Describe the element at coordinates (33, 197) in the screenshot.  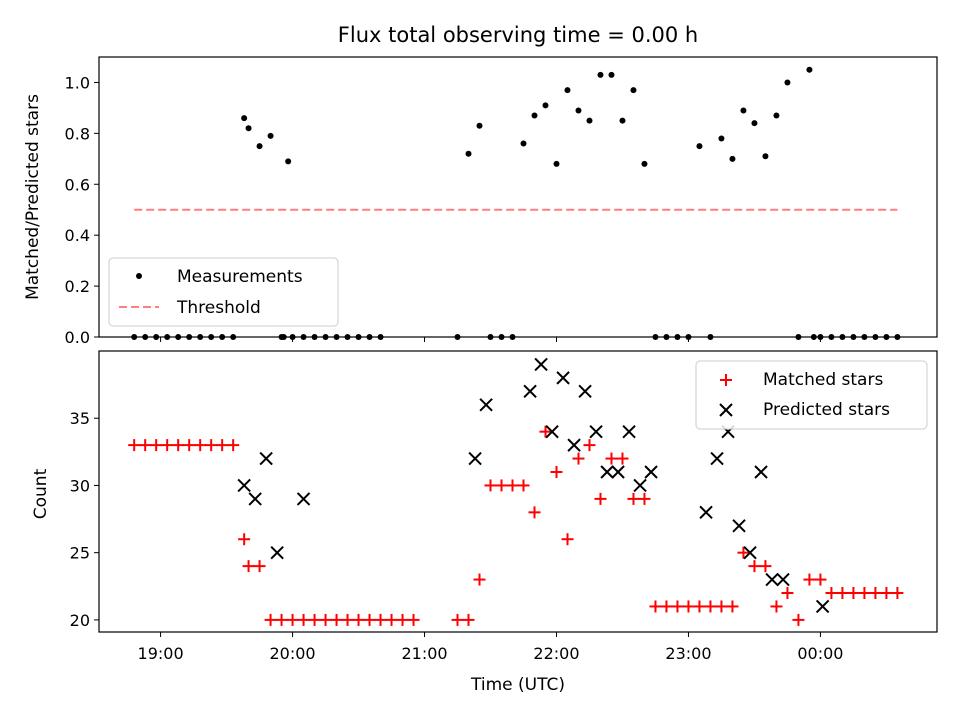
I see `top-y-axis-label: Matched/Predicted stars` at that location.